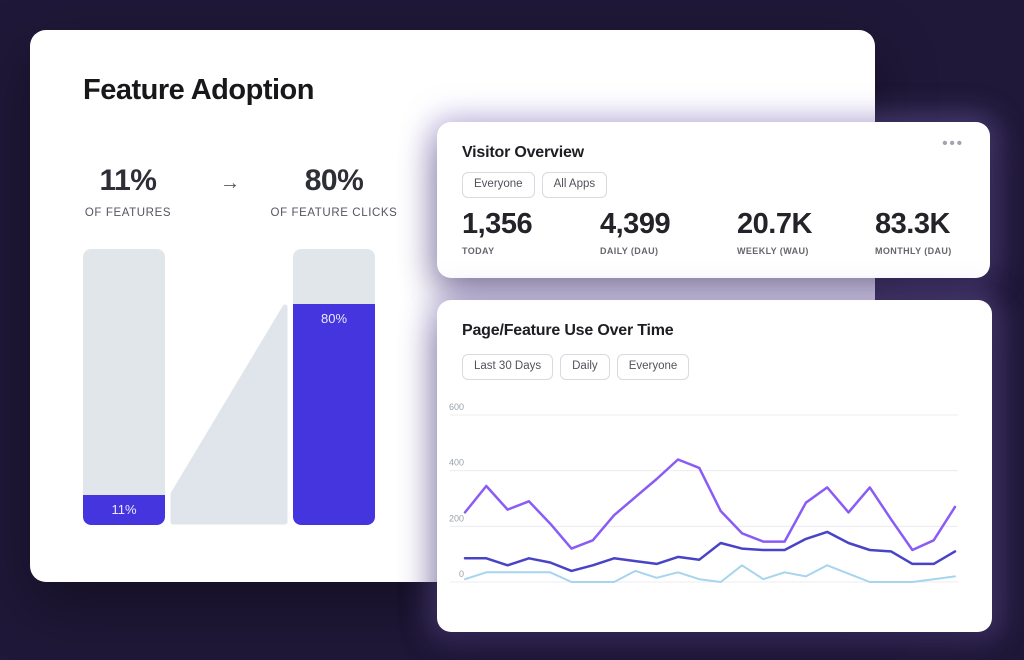 This screenshot has width=1024, height=660. What do you see at coordinates (710, 573) in the screenshot?
I see `series-line-sky` at bounding box center [710, 573].